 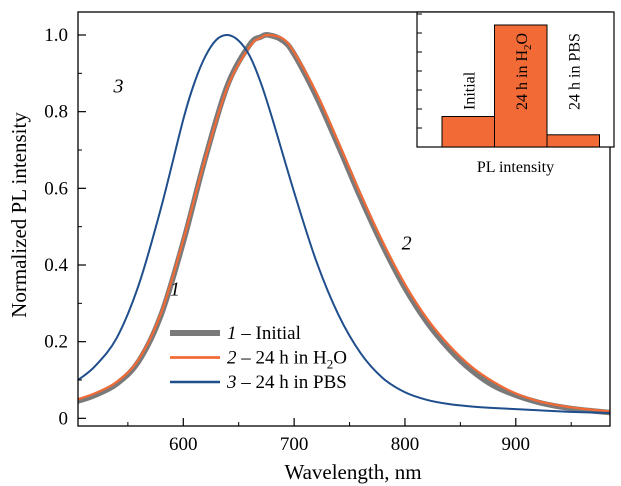 What do you see at coordinates (117, 87) in the screenshot?
I see `curve-label-3: 3` at bounding box center [117, 87].